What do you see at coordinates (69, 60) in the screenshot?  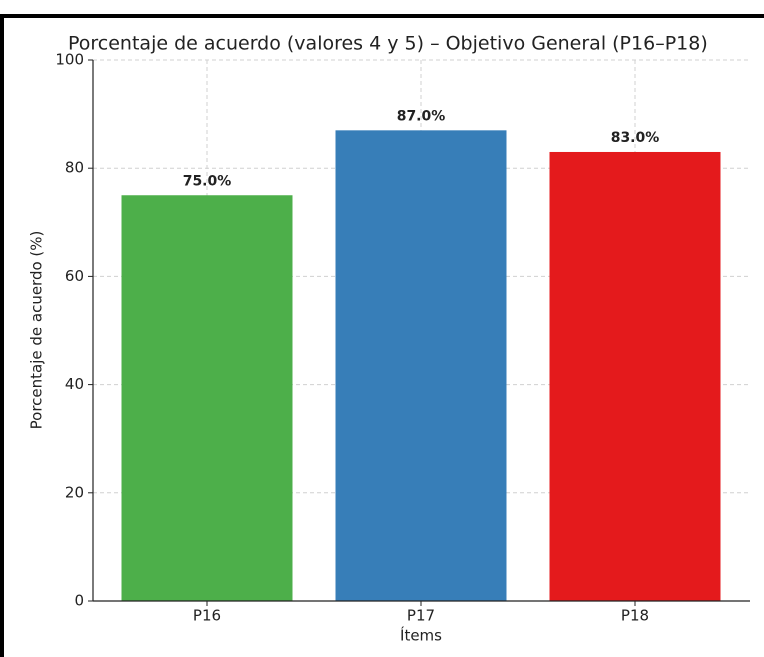 I see `y-tick-label: 100` at bounding box center [69, 60].